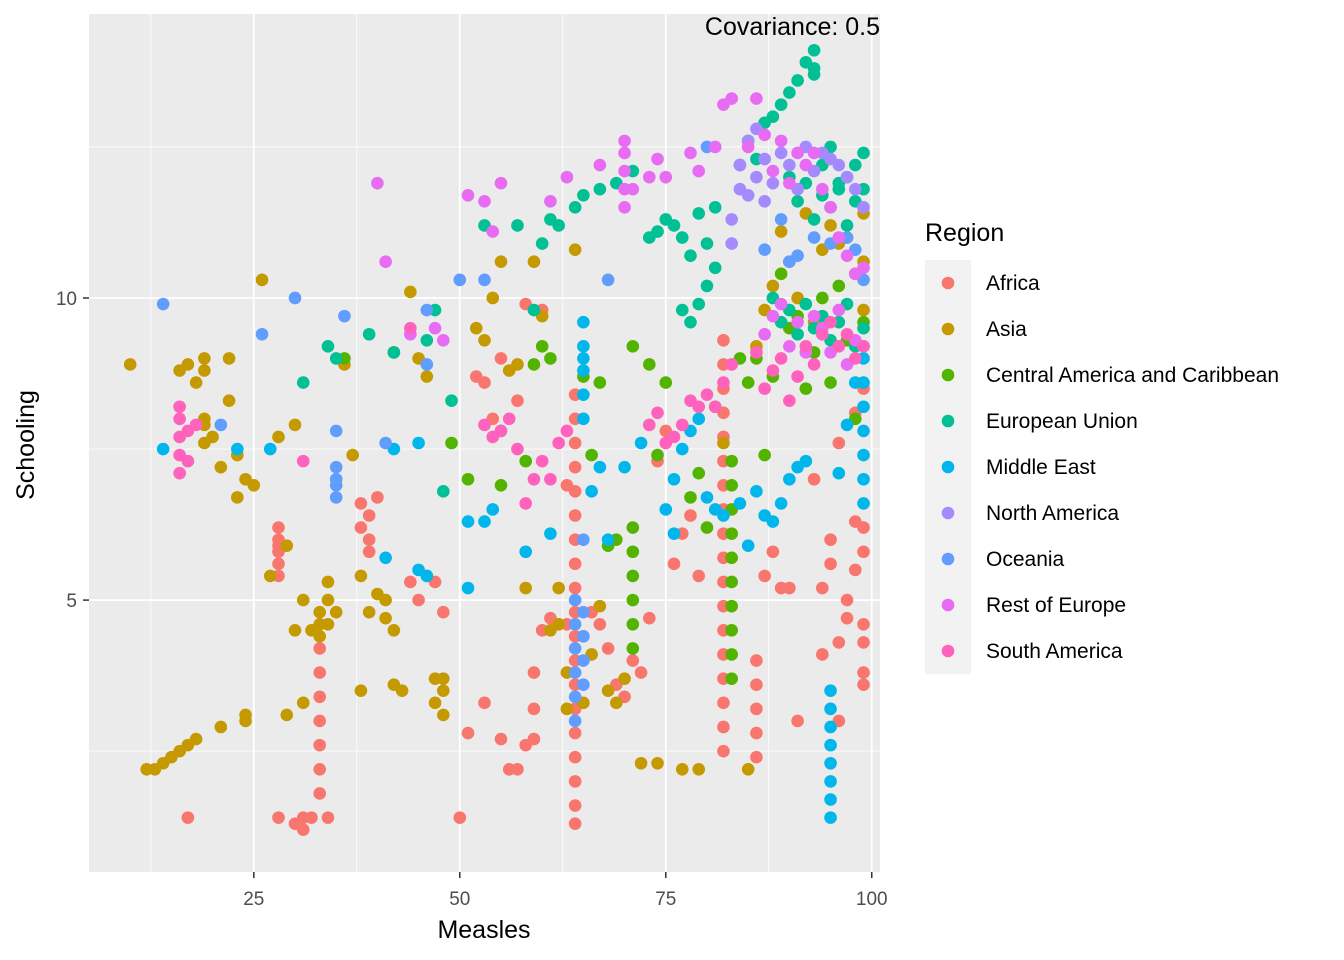 This screenshot has width=1344, height=960. I want to click on x-axis-ticks: 25 50 75 100, so click(565, 891).